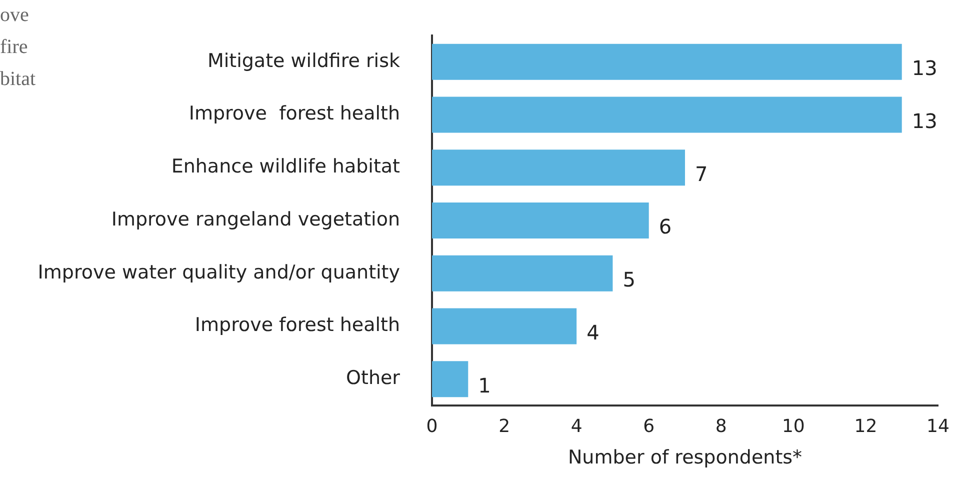 This screenshot has width=975, height=478. What do you see at coordinates (18, 79) in the screenshot?
I see `text: bitat` at bounding box center [18, 79].